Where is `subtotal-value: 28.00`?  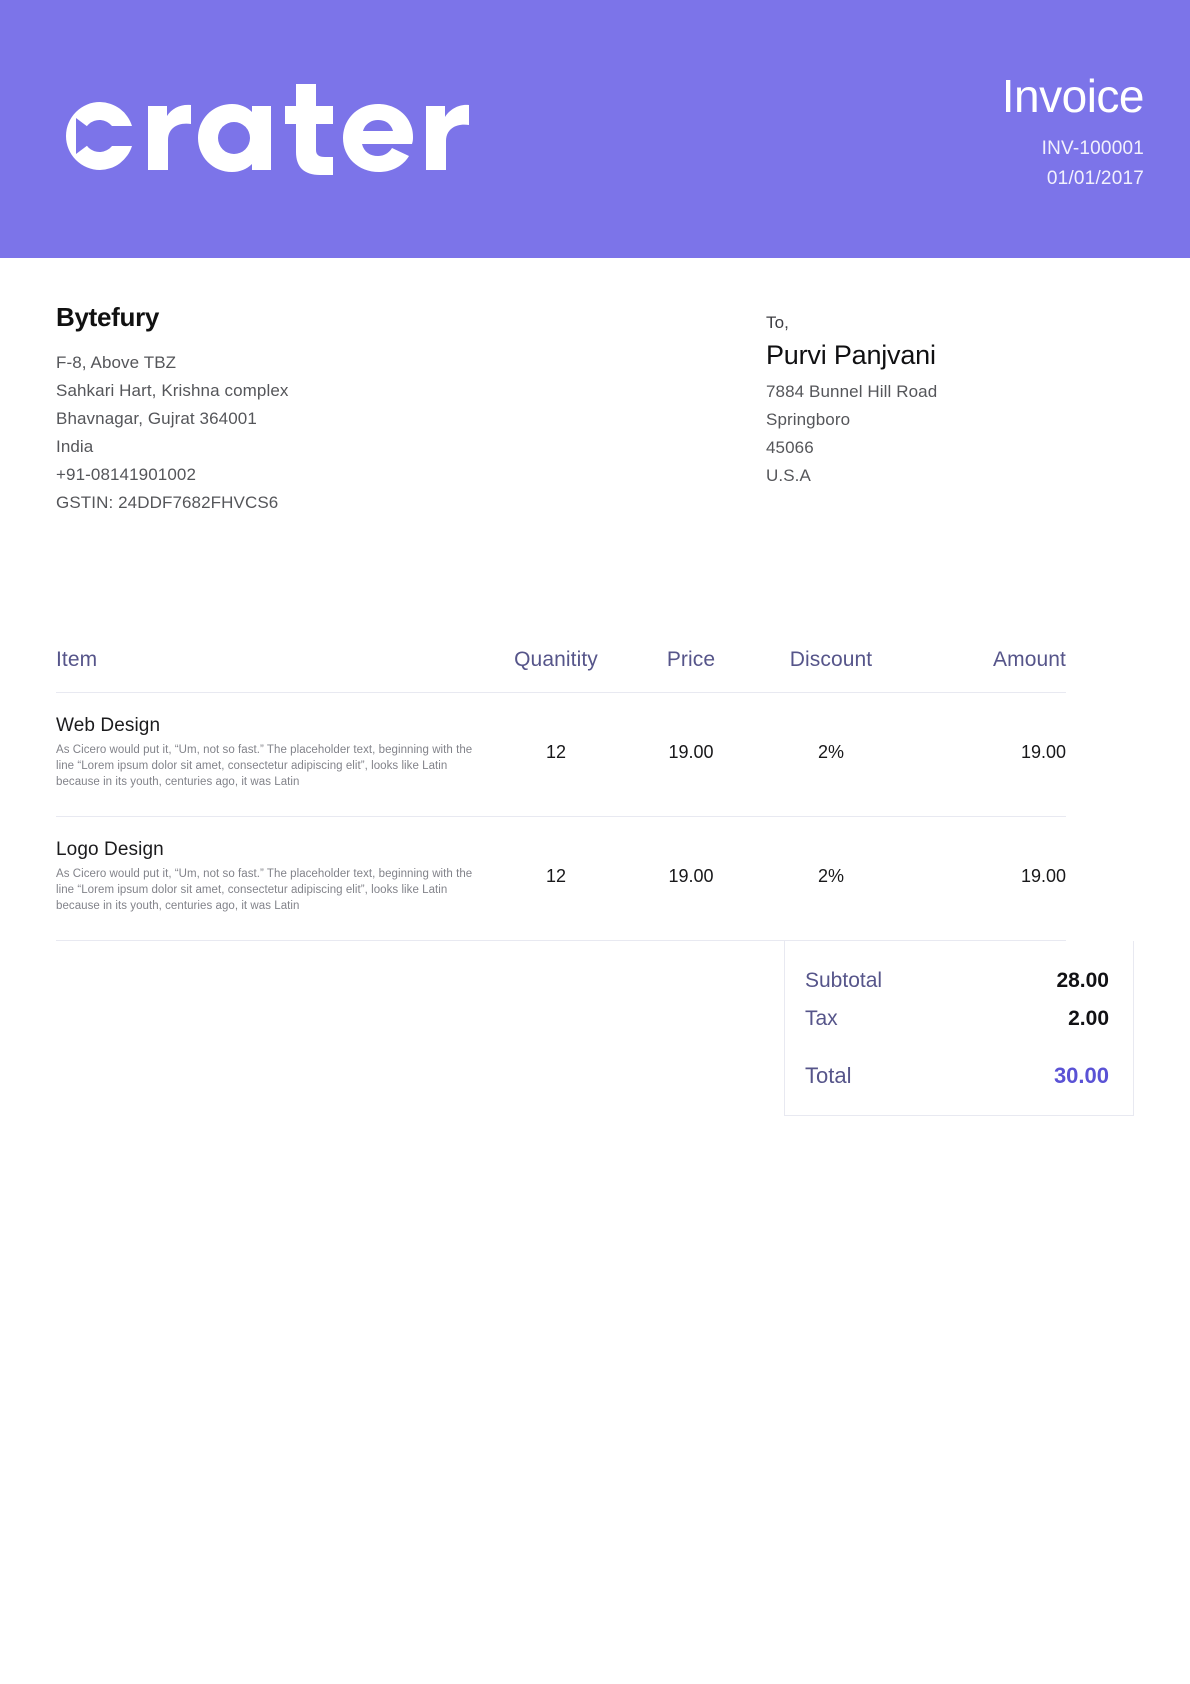
subtotal-value: 28.00 is located at coordinates (1082, 980).